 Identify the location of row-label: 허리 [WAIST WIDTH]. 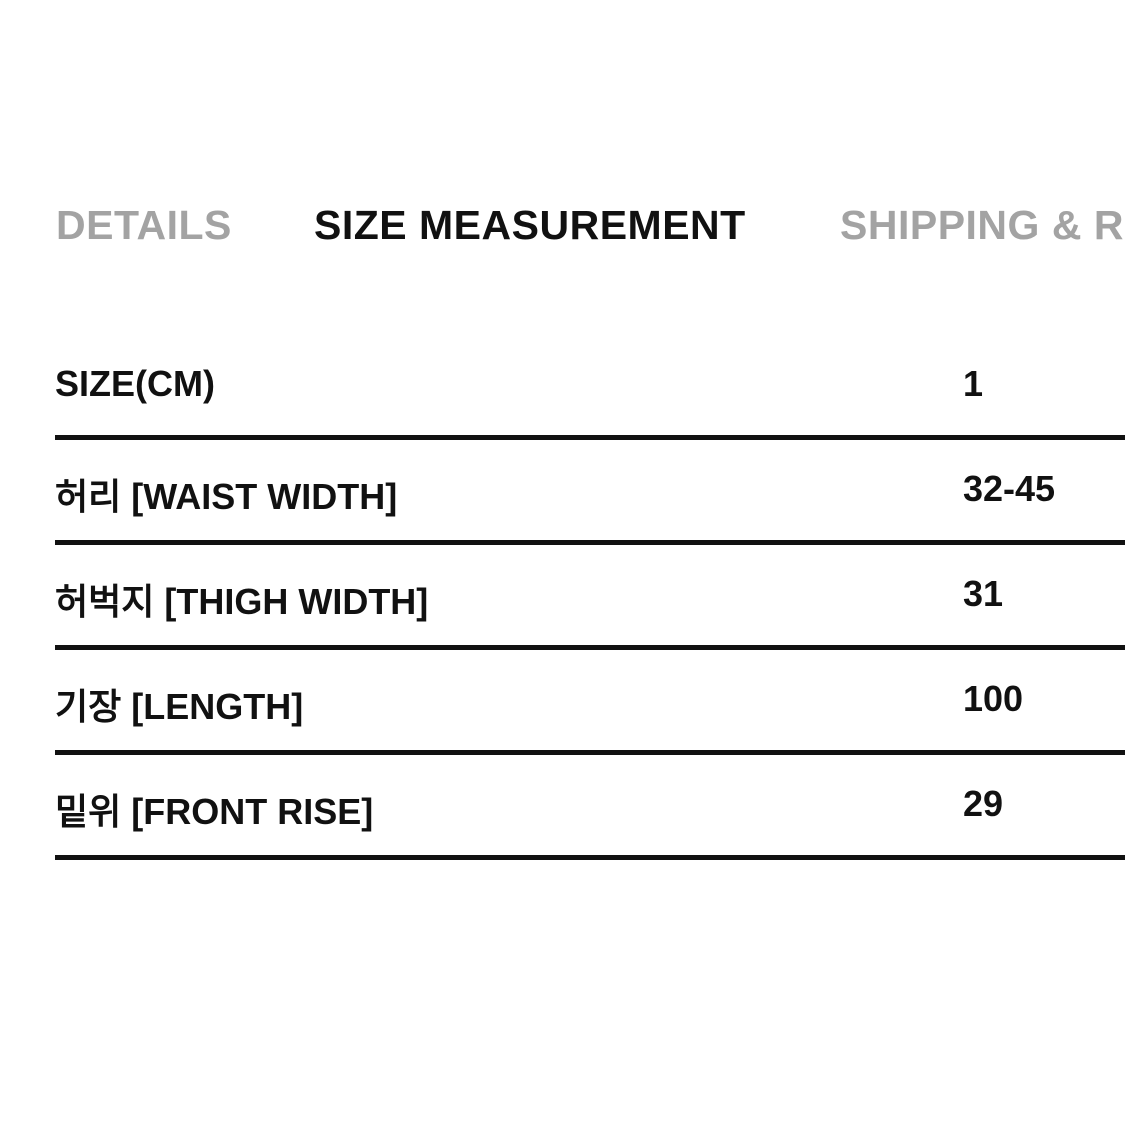
(226, 496).